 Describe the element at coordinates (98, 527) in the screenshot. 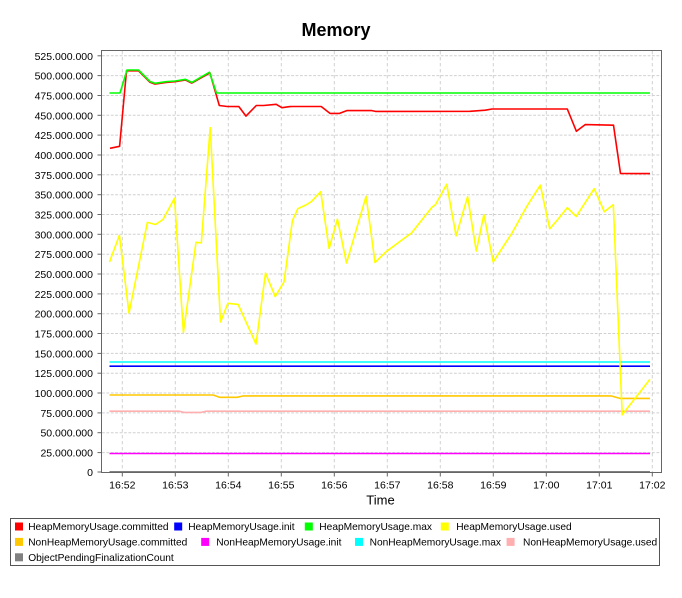

I see `svg-text: HeapMemoryUsage.committed` at that location.